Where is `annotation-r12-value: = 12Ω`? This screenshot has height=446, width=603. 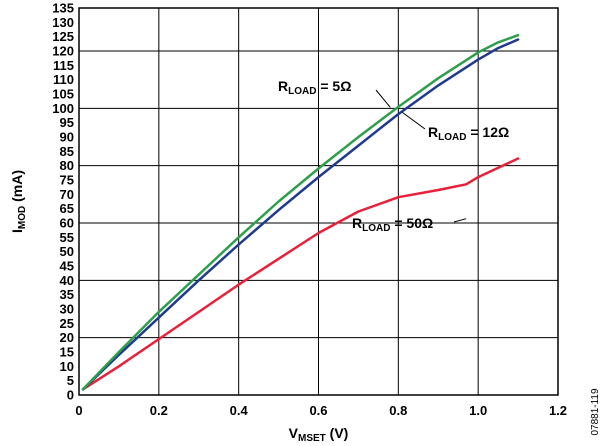 annotation-r12-value: = 12Ω is located at coordinates (487, 132).